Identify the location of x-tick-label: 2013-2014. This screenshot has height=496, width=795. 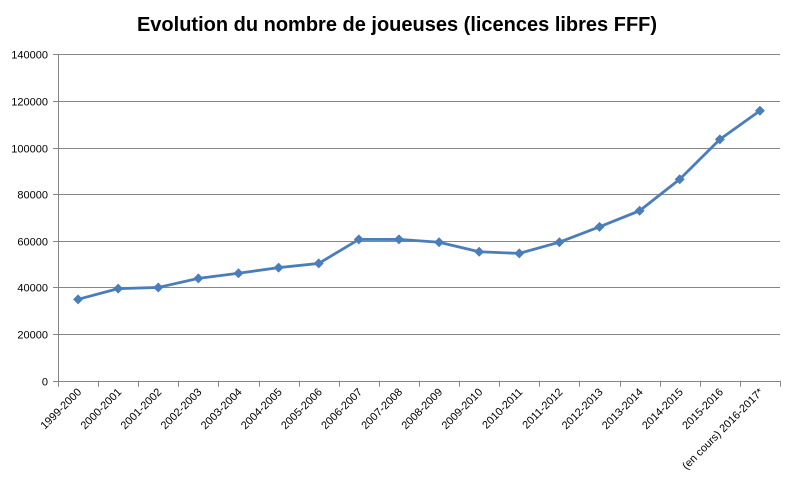
(623, 409).